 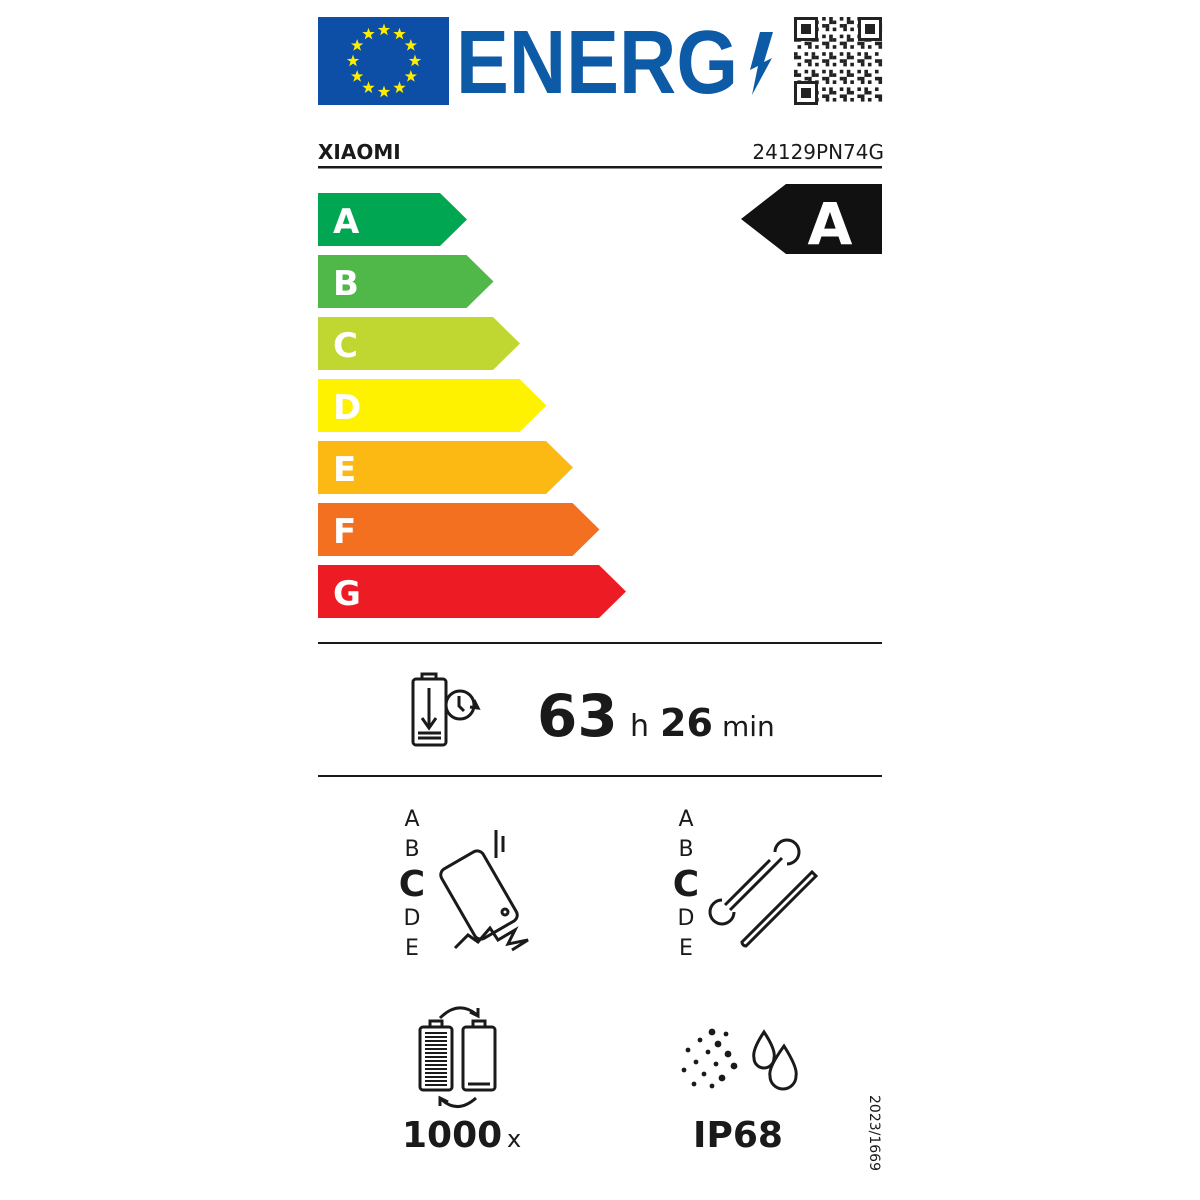 I want to click on svg-text: ENERG, so click(x=597, y=63).